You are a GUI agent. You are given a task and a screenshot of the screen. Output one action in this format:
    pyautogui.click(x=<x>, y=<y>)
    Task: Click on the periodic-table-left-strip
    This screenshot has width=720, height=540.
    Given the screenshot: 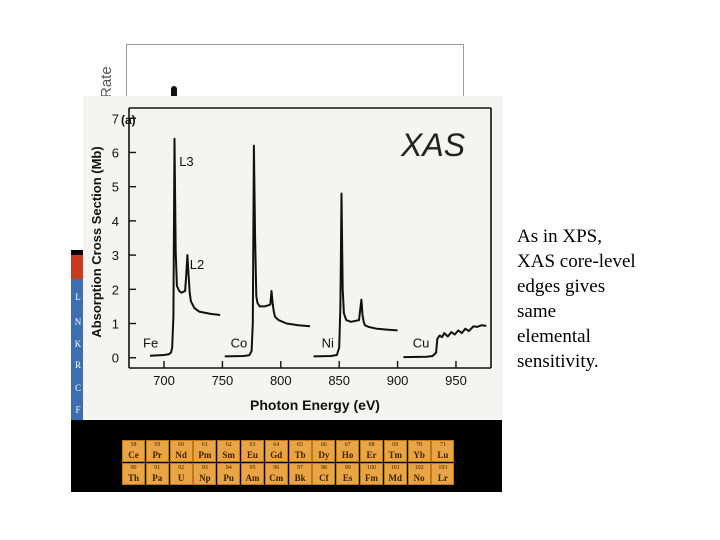 What is the action you would take?
    pyautogui.click(x=78, y=337)
    